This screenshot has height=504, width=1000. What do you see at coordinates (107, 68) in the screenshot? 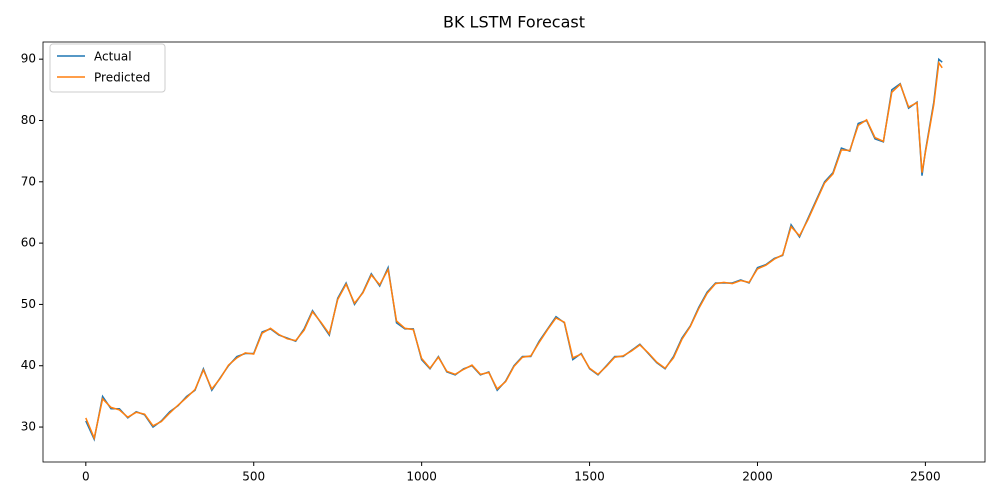
I see `legend: Actual Predicted` at bounding box center [107, 68].